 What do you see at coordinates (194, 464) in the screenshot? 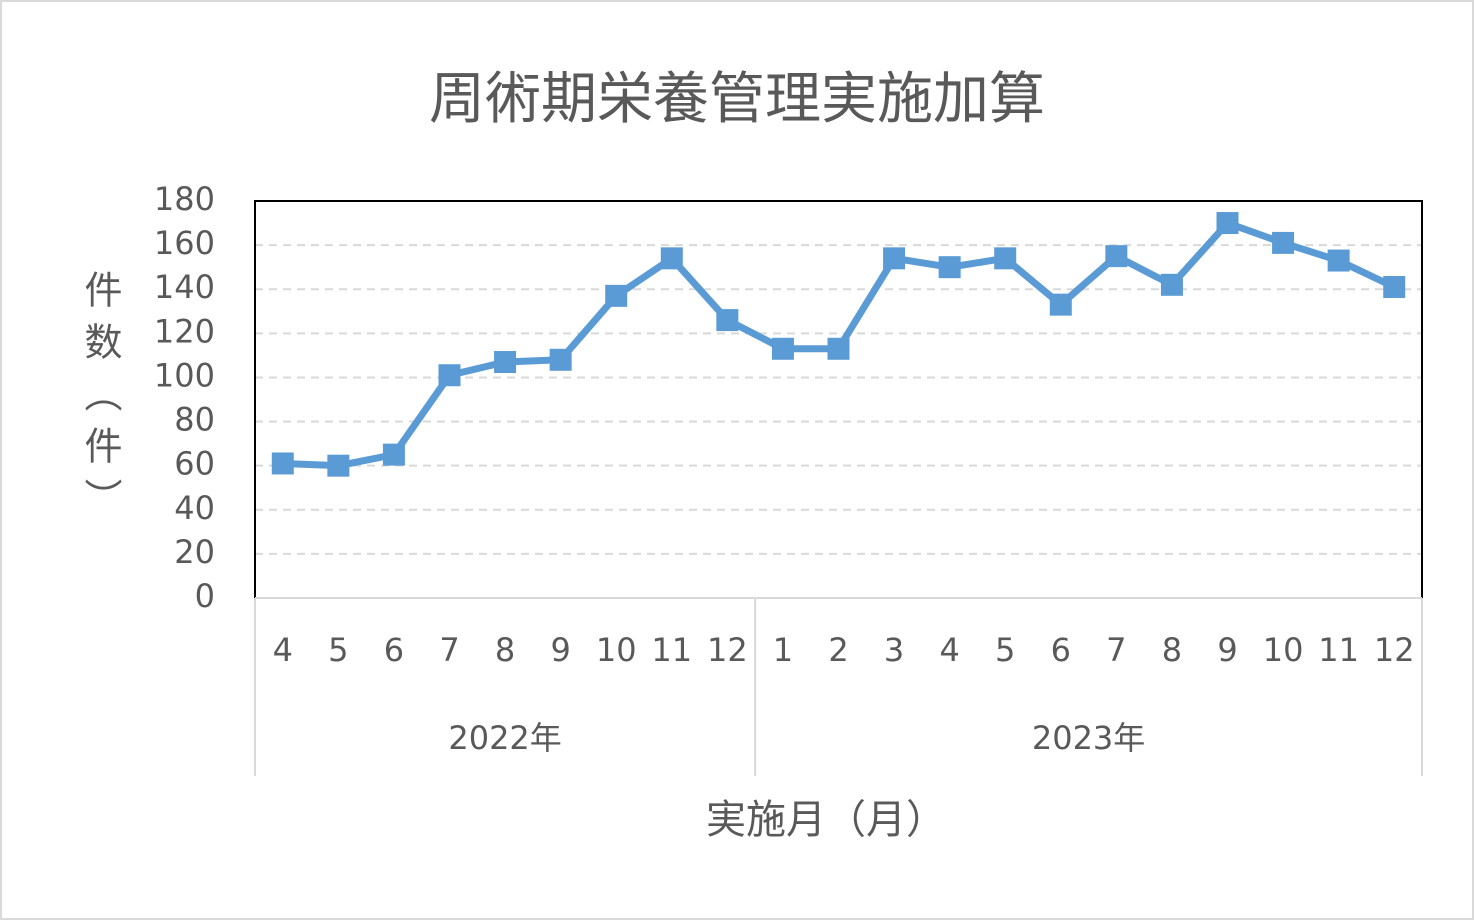
I see `y-tick-label: 60` at bounding box center [194, 464].